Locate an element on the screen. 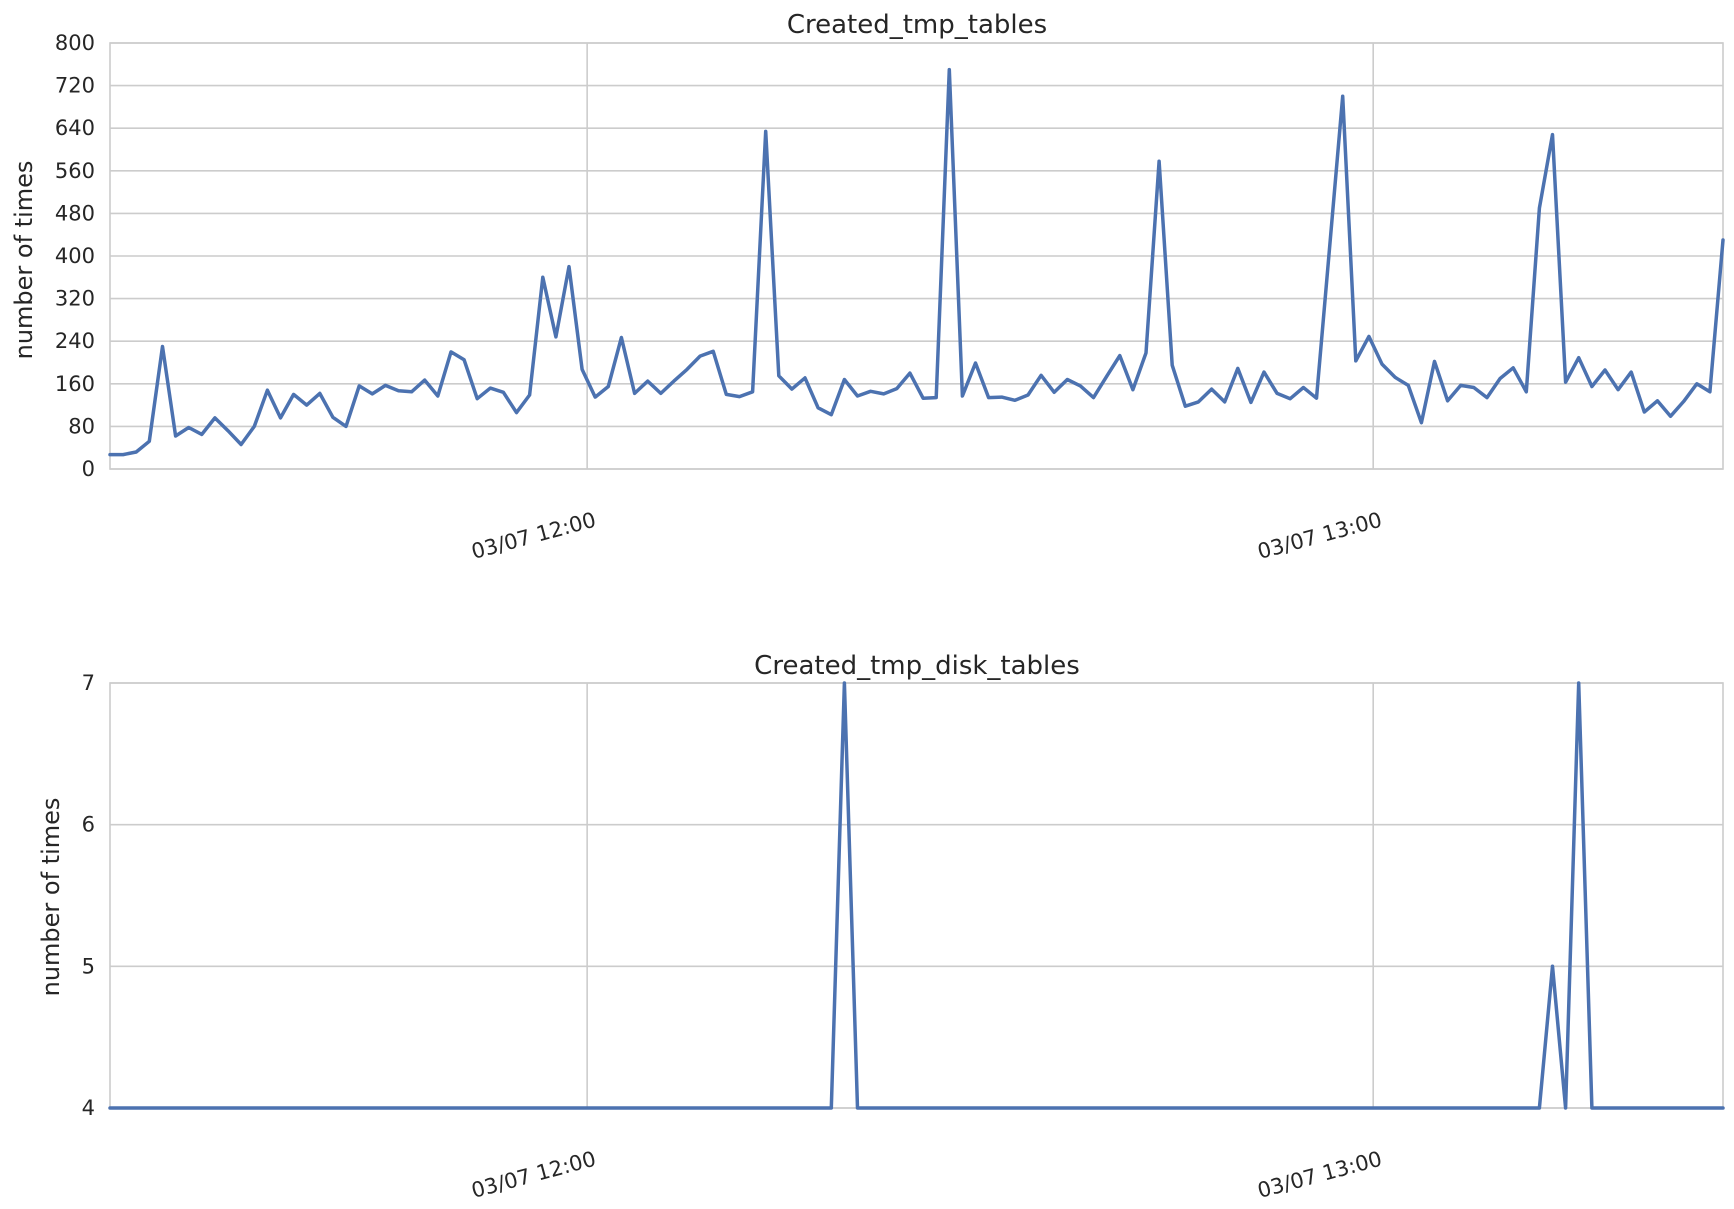  y-tick-label: 160 is located at coordinates (75, 384).